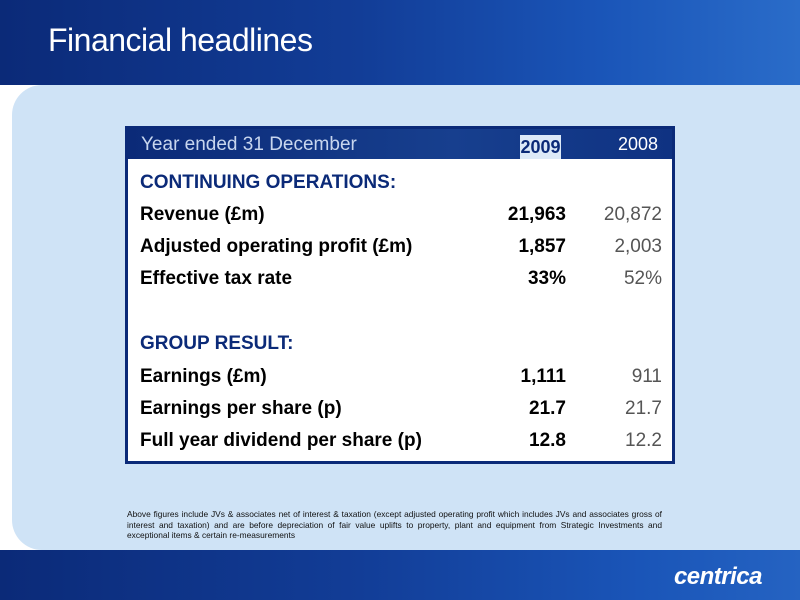  What do you see at coordinates (643, 408) in the screenshot?
I see `value-2008: 21.7` at bounding box center [643, 408].